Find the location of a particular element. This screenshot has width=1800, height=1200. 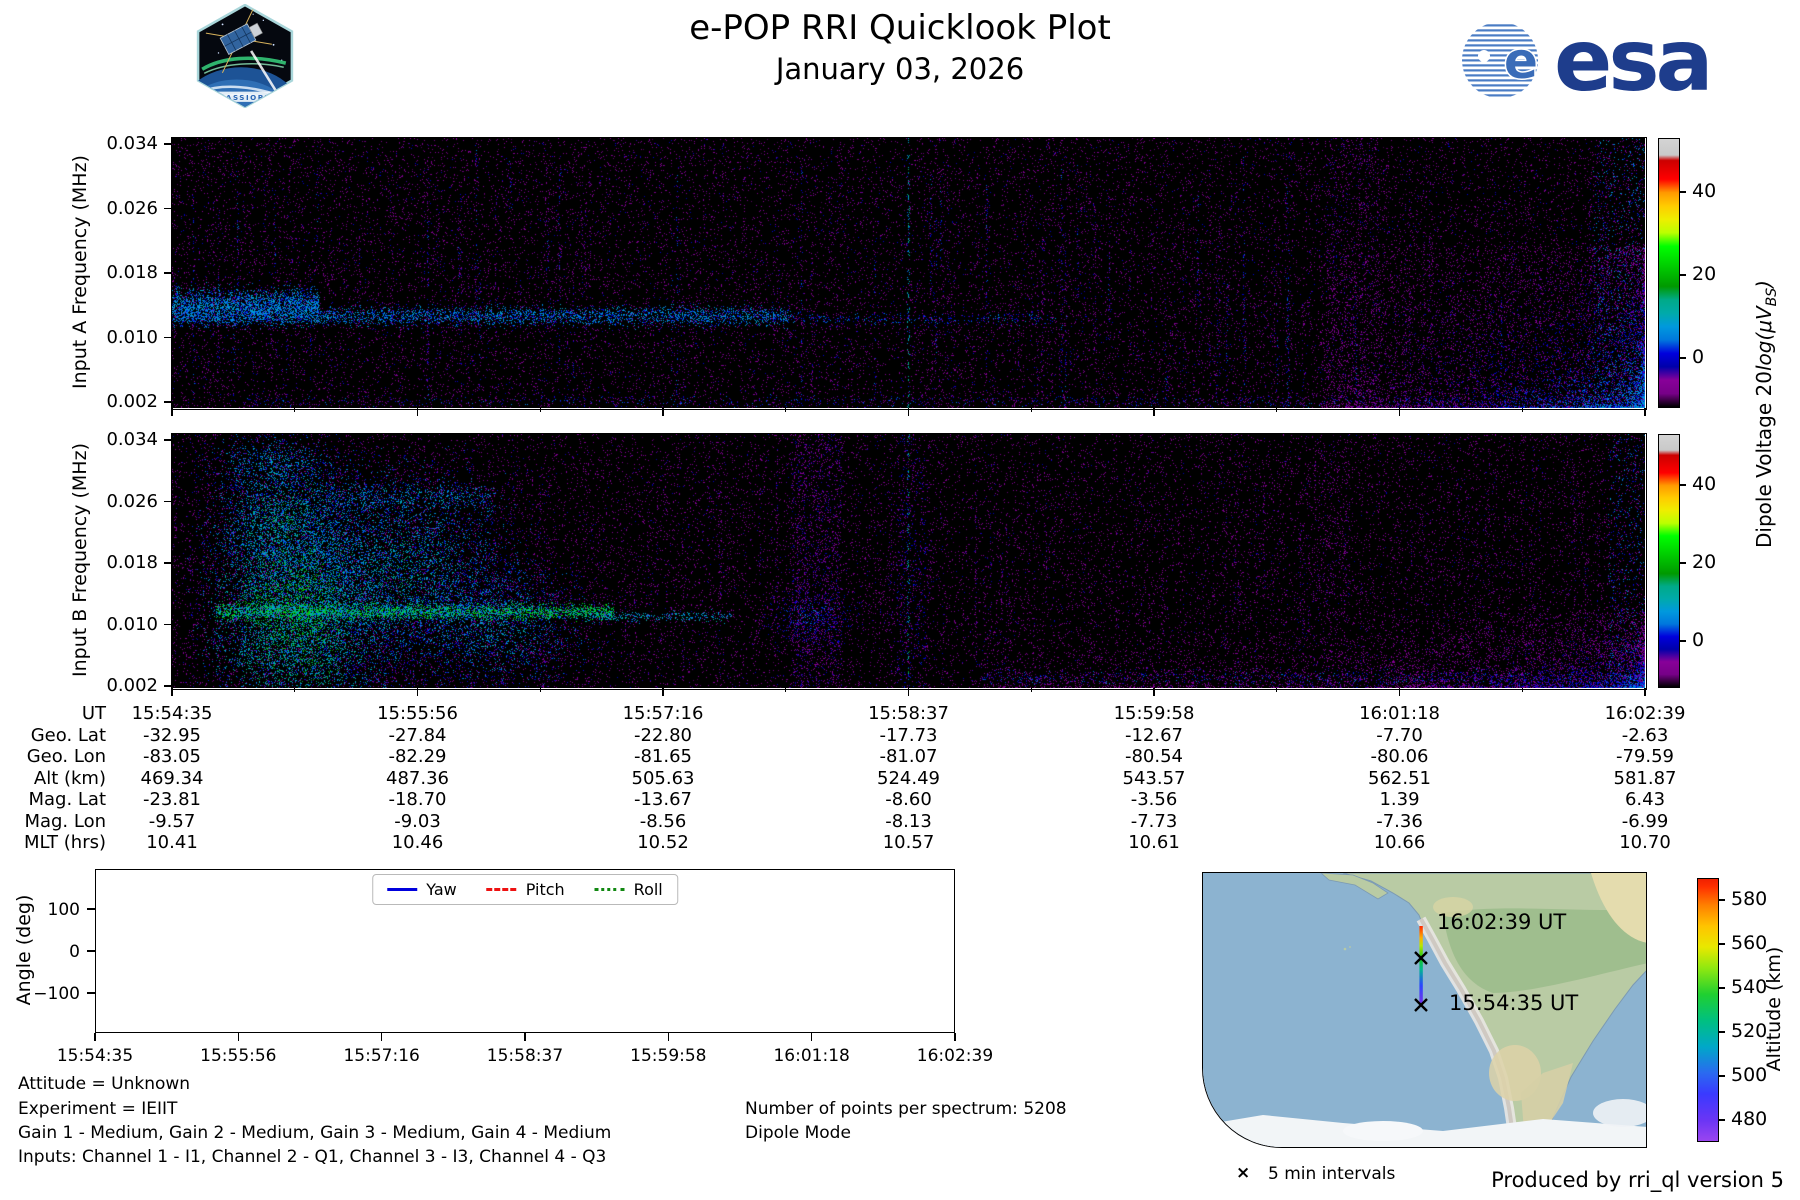

table-row-label: Mag. Lon is located at coordinates (65, 821).